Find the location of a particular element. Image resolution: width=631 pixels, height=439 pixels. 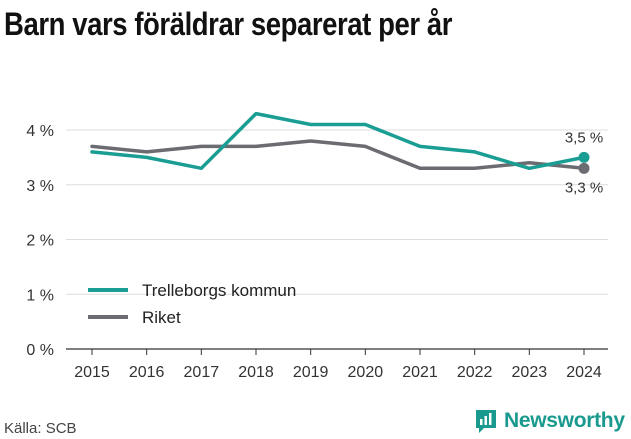

brand-logo: Newsworthy is located at coordinates (549, 421).